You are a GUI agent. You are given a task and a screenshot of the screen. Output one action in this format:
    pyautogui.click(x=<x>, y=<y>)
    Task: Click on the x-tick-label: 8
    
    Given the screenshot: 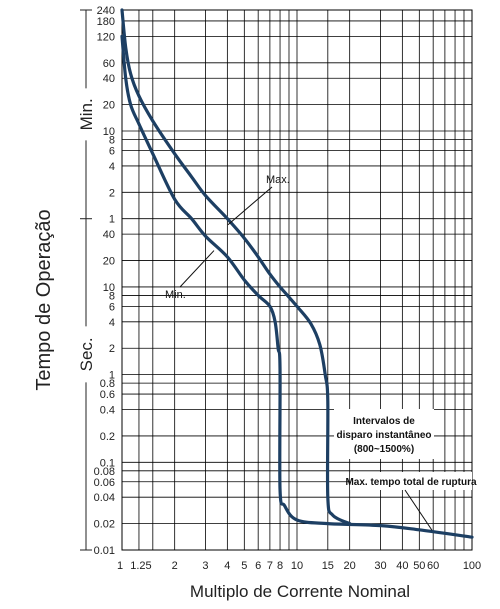 What is the action you would take?
    pyautogui.click(x=280, y=566)
    